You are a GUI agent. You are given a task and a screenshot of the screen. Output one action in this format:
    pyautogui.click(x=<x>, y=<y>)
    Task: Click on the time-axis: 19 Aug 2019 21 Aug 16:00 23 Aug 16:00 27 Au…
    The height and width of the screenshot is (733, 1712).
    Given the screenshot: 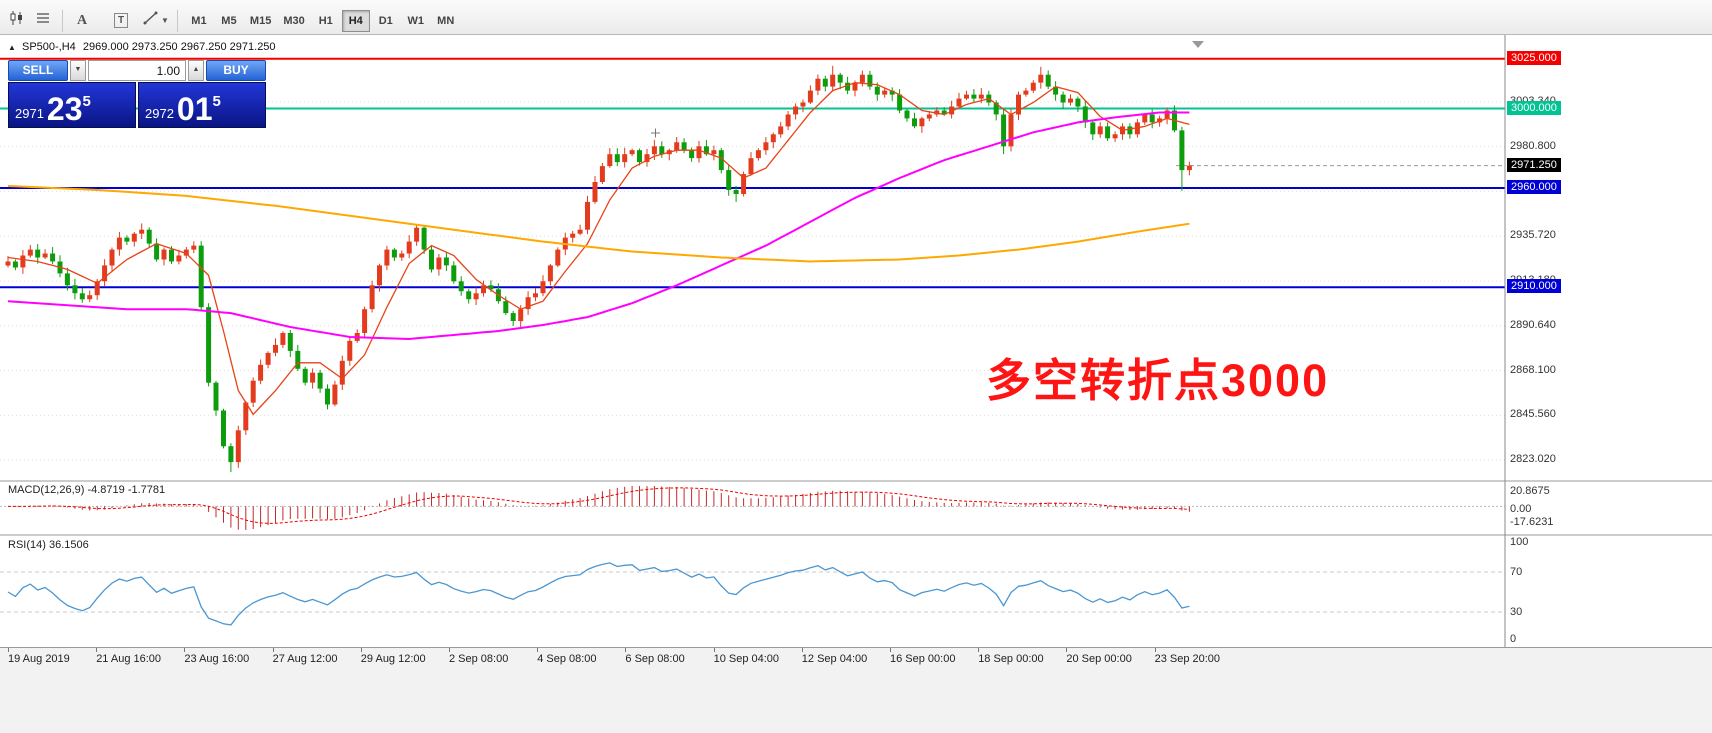 What is the action you would take?
    pyautogui.click(x=856, y=690)
    